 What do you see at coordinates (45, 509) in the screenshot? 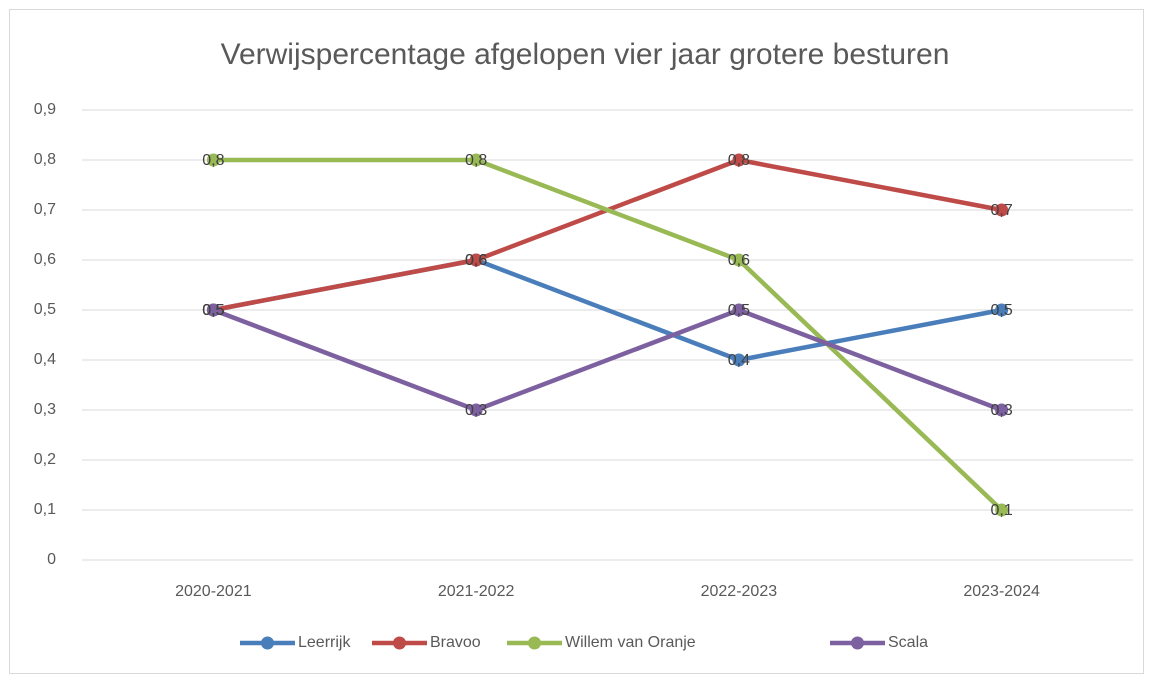
I see `y-tick-label: 0,1` at bounding box center [45, 509].